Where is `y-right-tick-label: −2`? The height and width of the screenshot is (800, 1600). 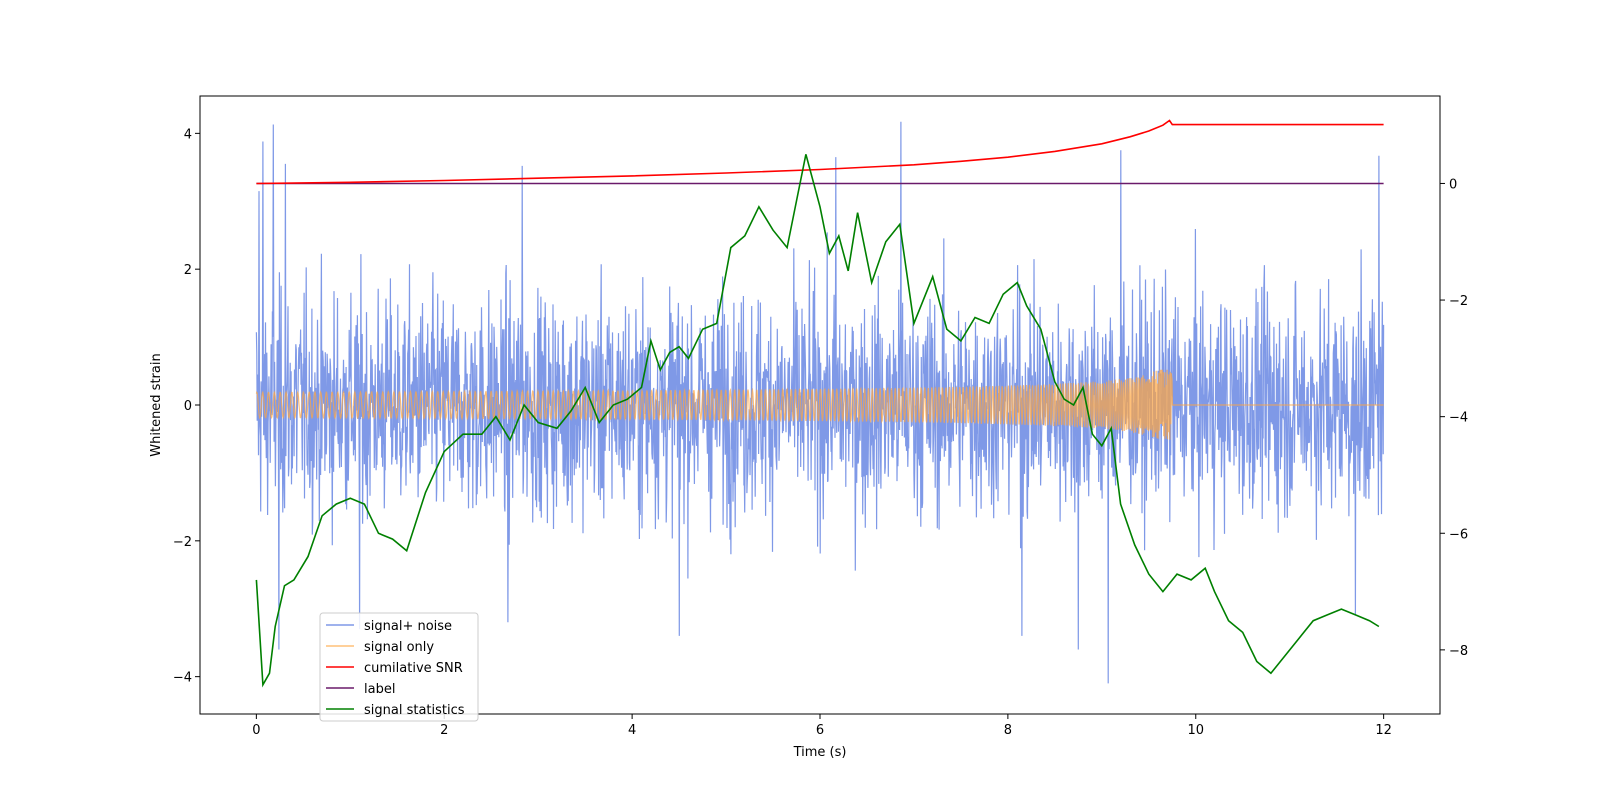
y-right-tick-label: −2 is located at coordinates (1458, 301).